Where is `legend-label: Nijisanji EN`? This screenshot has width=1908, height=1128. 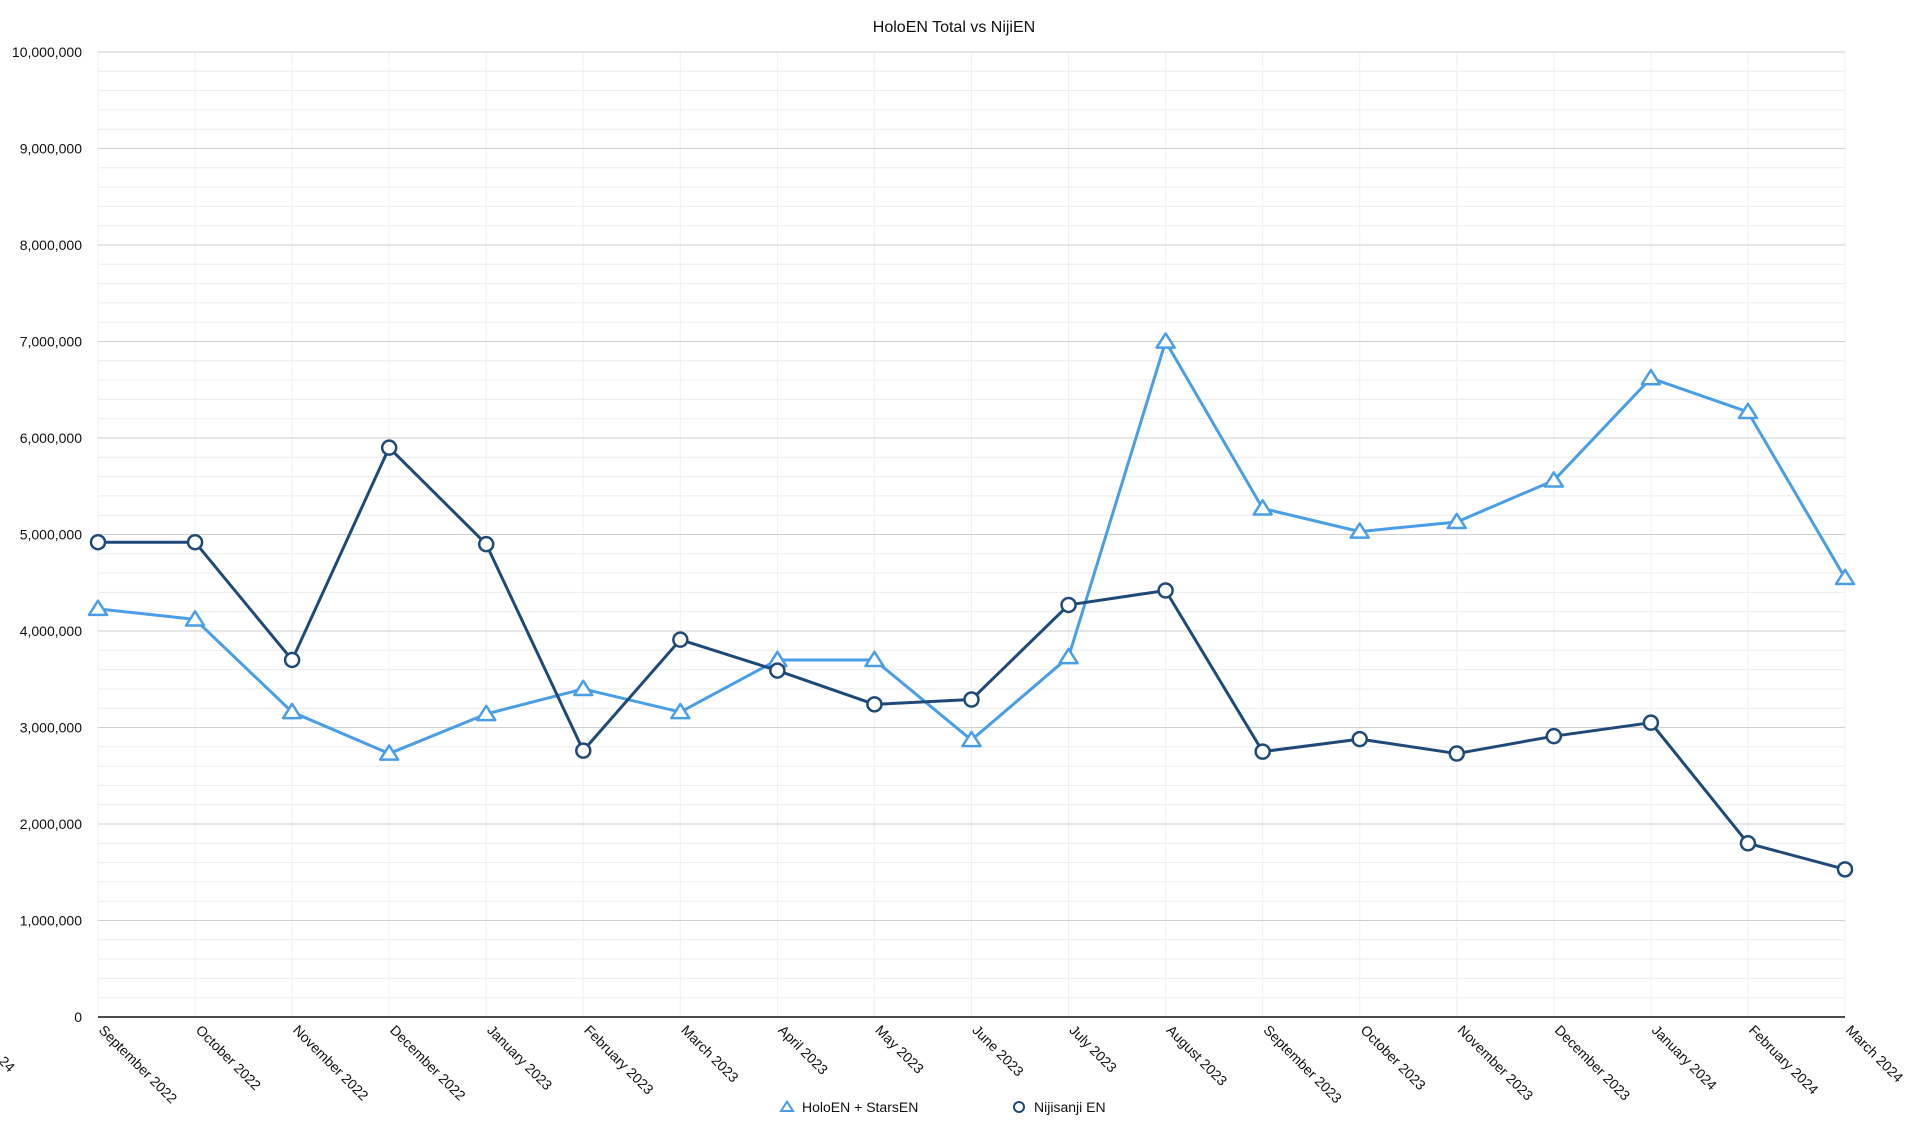
legend-label: Nijisanji EN is located at coordinates (1070, 1107).